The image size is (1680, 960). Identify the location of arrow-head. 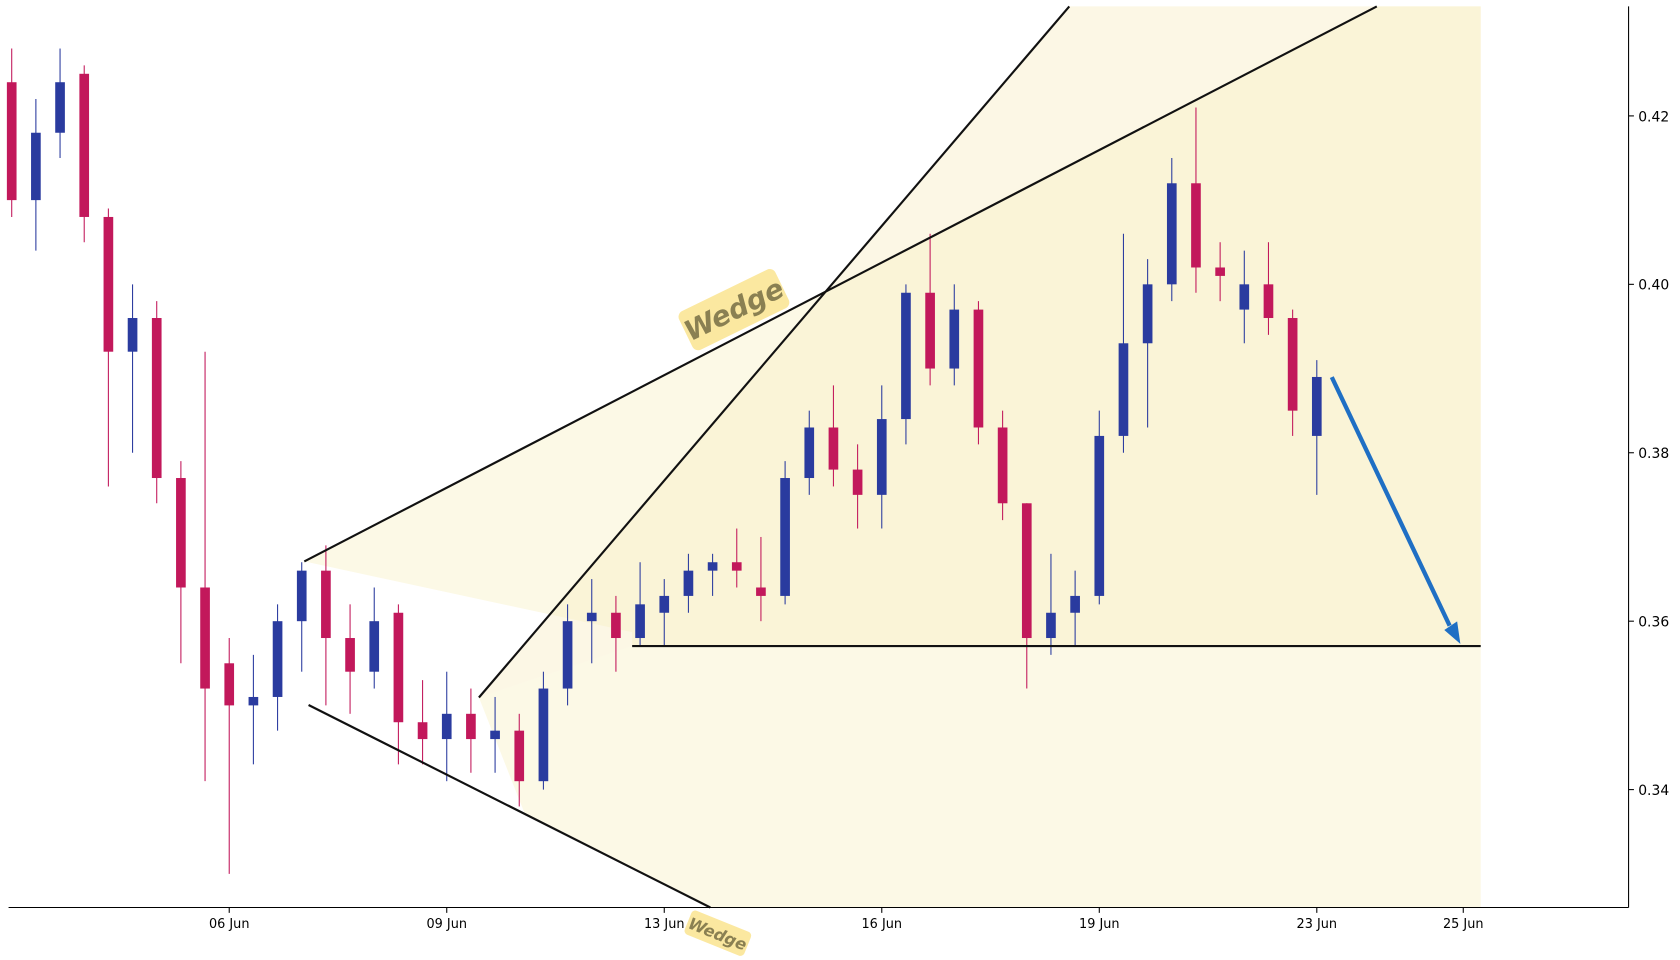
(1452, 632).